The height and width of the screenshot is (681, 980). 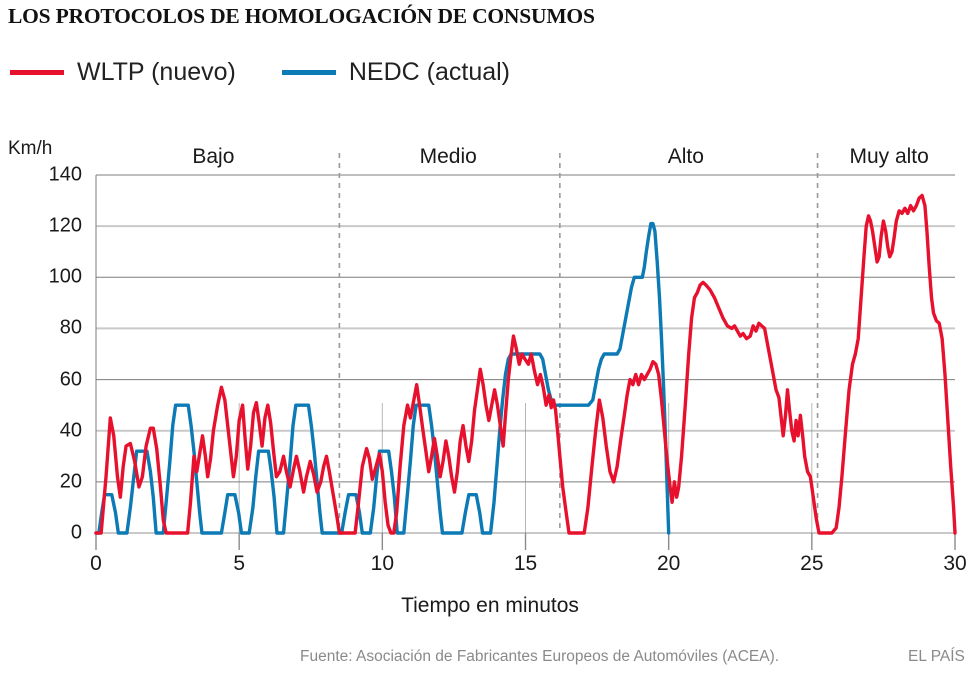 What do you see at coordinates (70, 327) in the screenshot?
I see `y-tick-label-80: 80` at bounding box center [70, 327].